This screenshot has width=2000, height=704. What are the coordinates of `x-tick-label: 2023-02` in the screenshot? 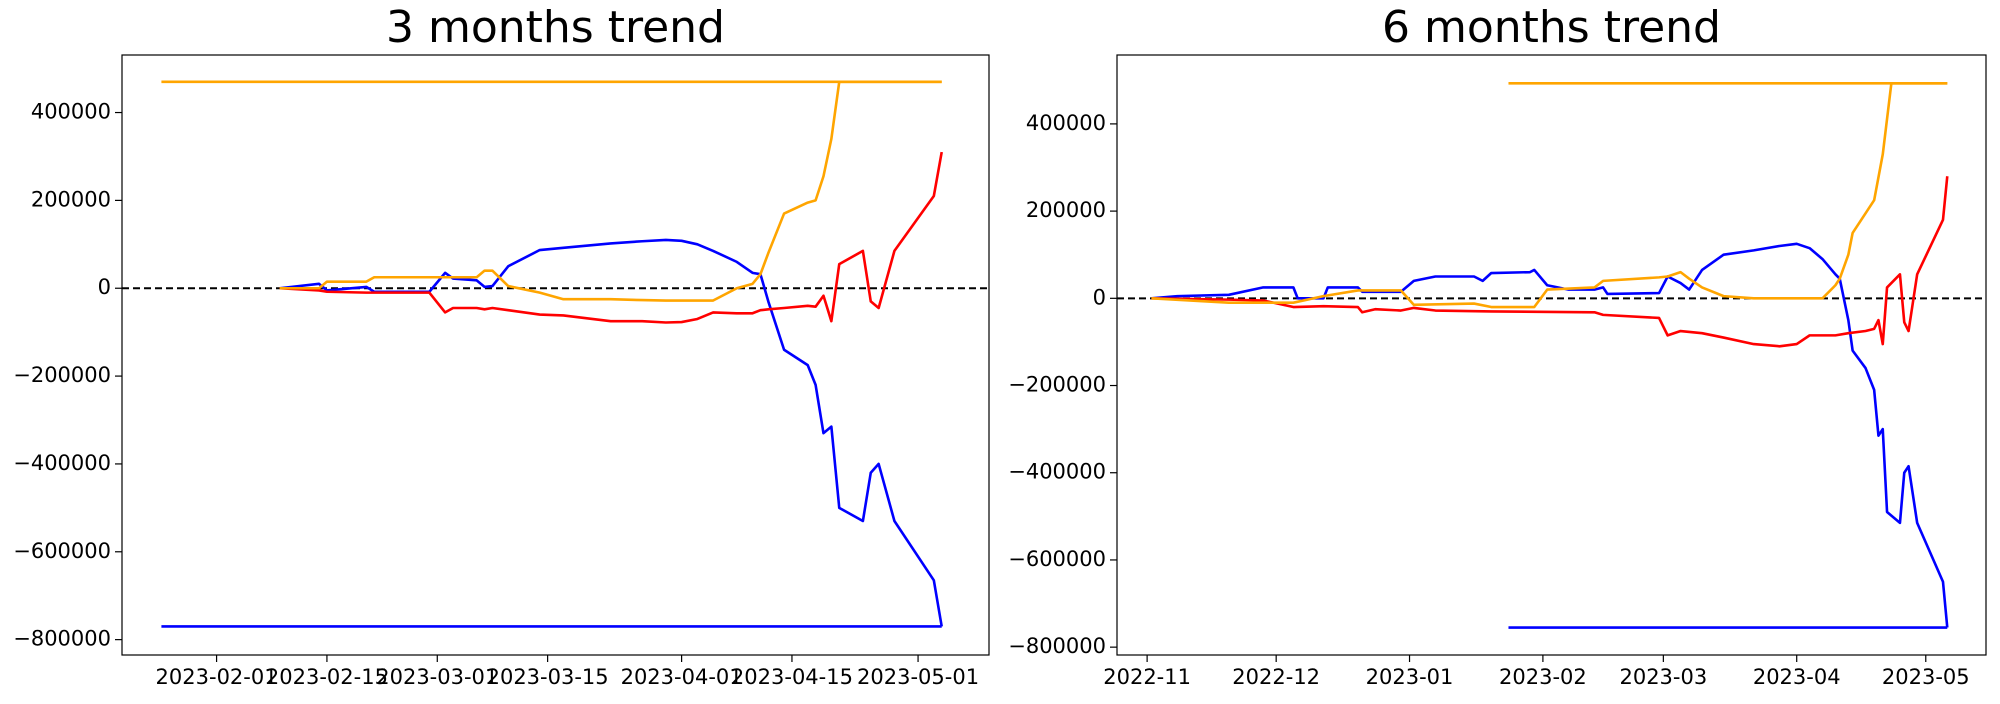 It's located at (1543, 677).